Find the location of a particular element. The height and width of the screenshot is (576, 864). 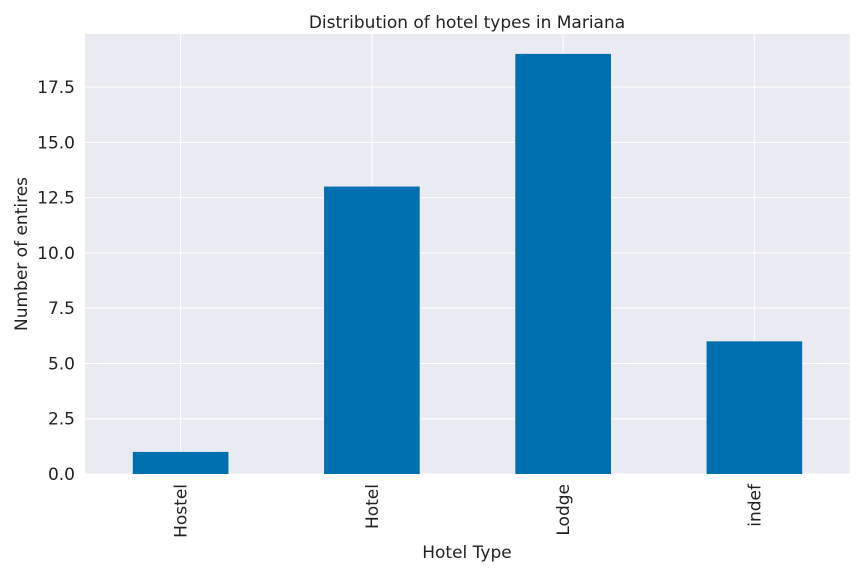

y-tick-label: 10.0 is located at coordinates (56, 254).